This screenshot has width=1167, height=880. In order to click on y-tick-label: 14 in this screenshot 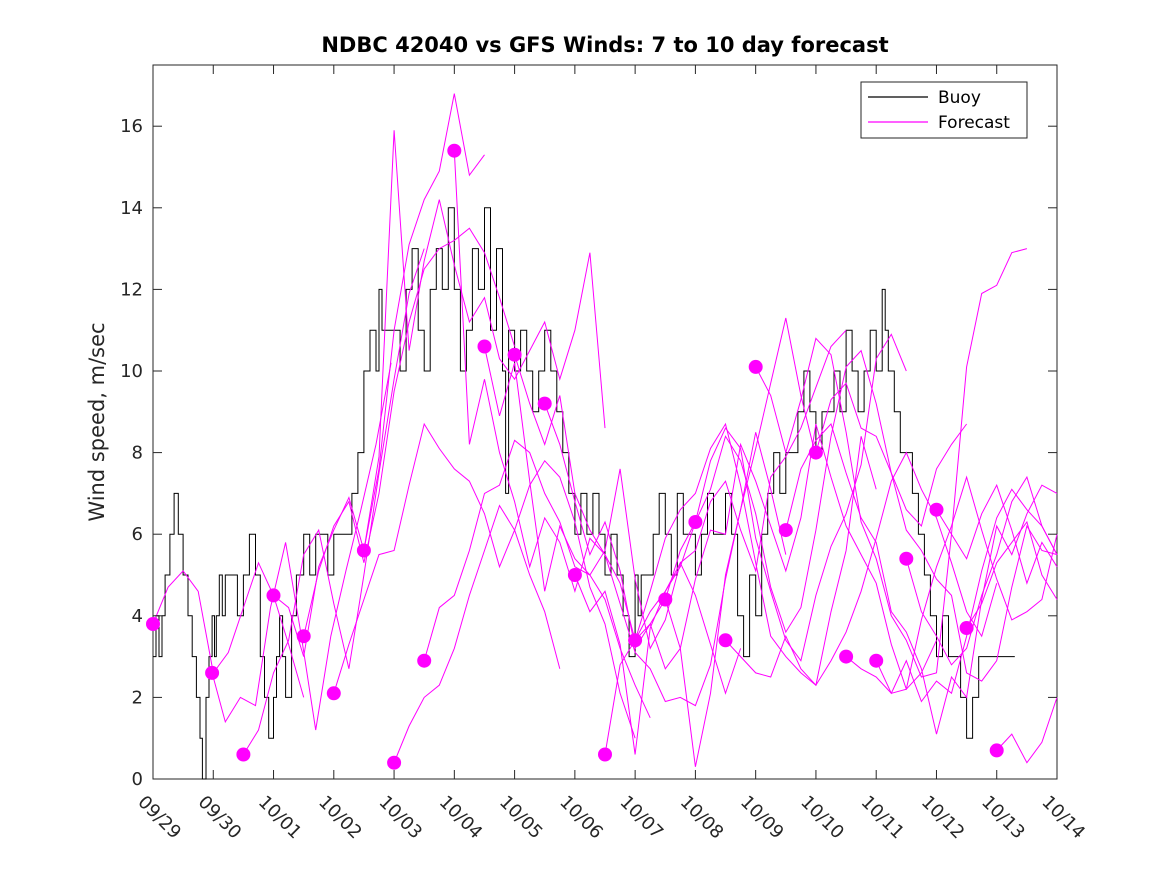, I will do `click(131, 208)`.